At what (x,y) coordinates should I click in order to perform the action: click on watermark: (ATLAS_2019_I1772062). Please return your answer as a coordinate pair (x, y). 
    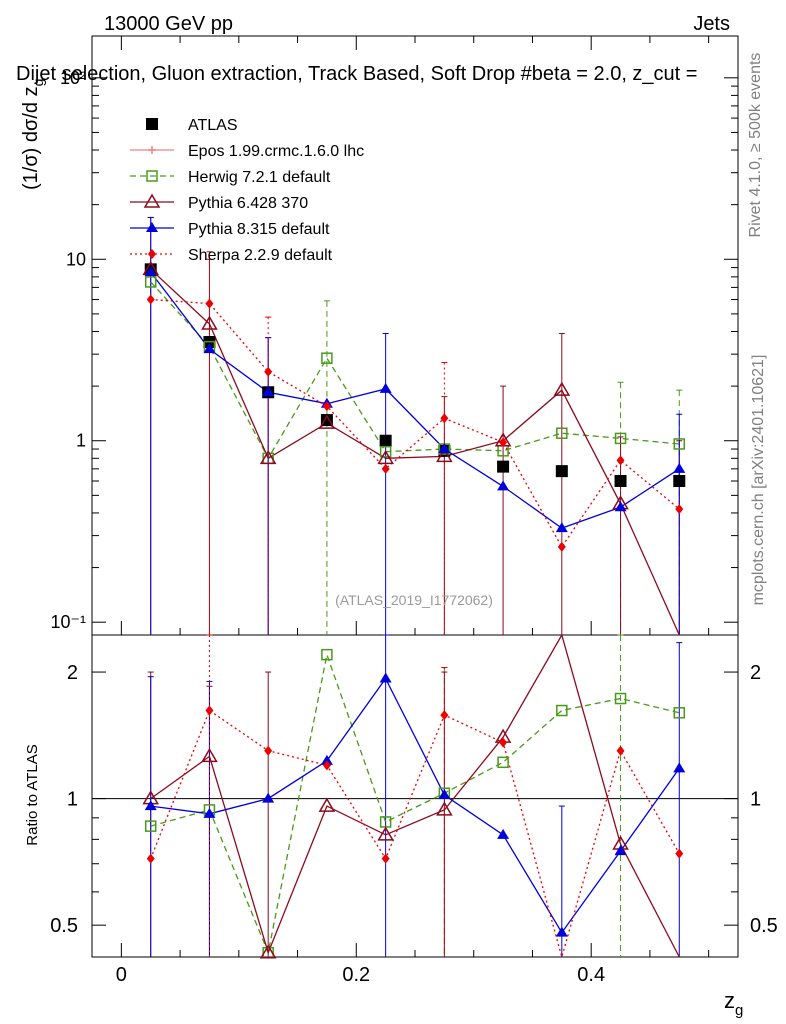
    Looking at the image, I should click on (414, 600).